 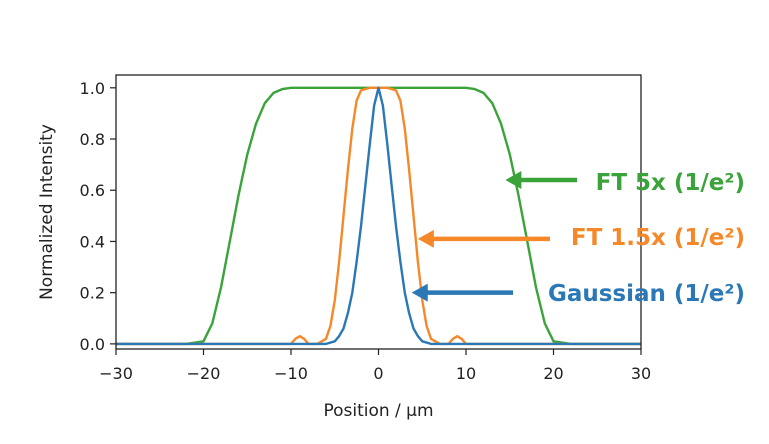 I want to click on annotation-label: FT 1.5x (1/e²), so click(x=658, y=238).